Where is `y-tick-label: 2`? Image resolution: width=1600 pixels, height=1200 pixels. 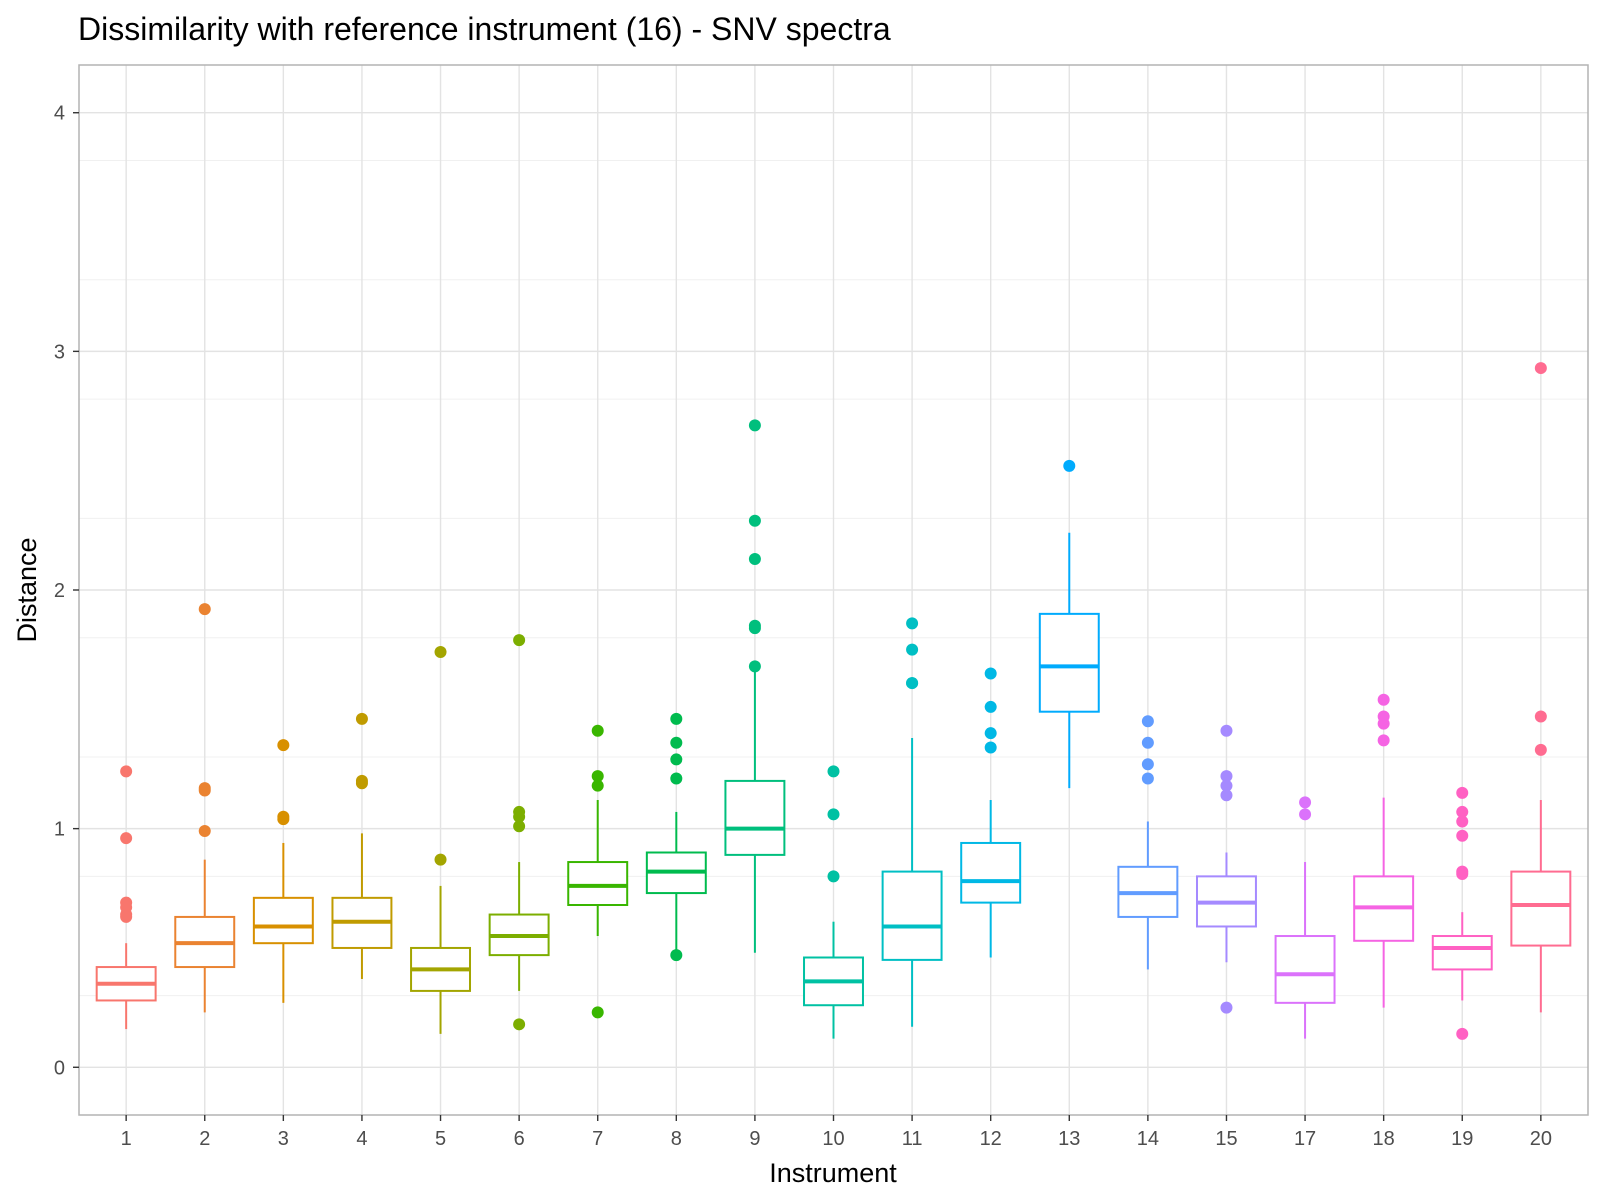 y-tick-label: 2 is located at coordinates (59, 591).